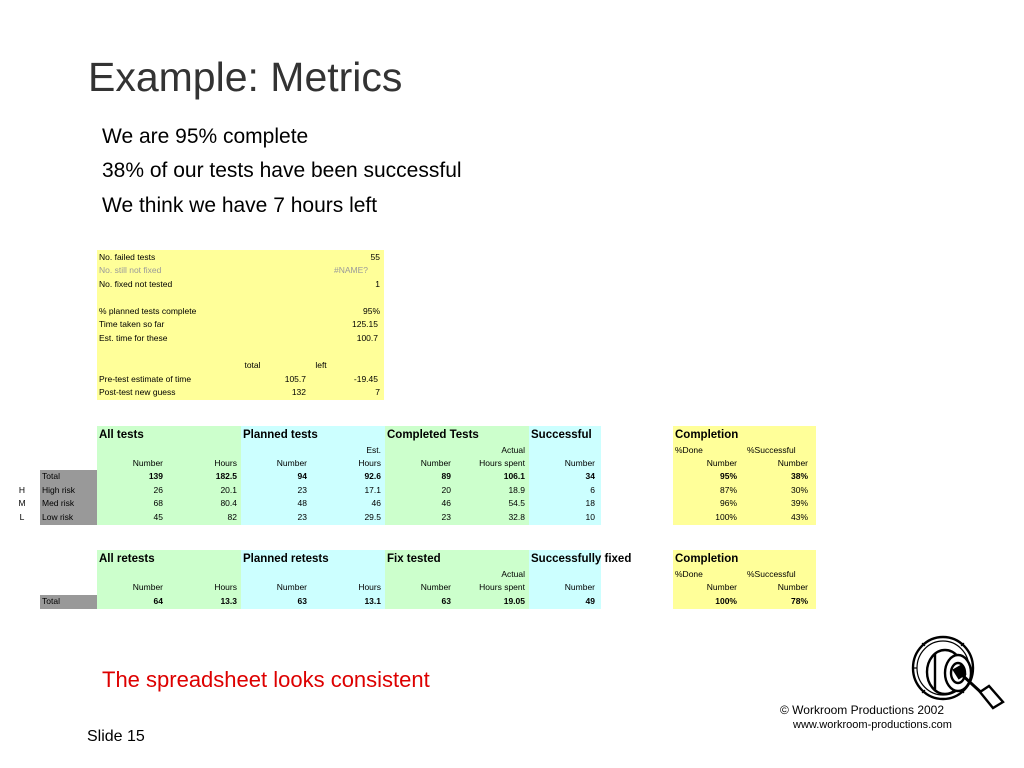 The width and height of the screenshot is (1024, 768). Describe the element at coordinates (377, 284) in the screenshot. I see `fixed-value: 1` at that location.